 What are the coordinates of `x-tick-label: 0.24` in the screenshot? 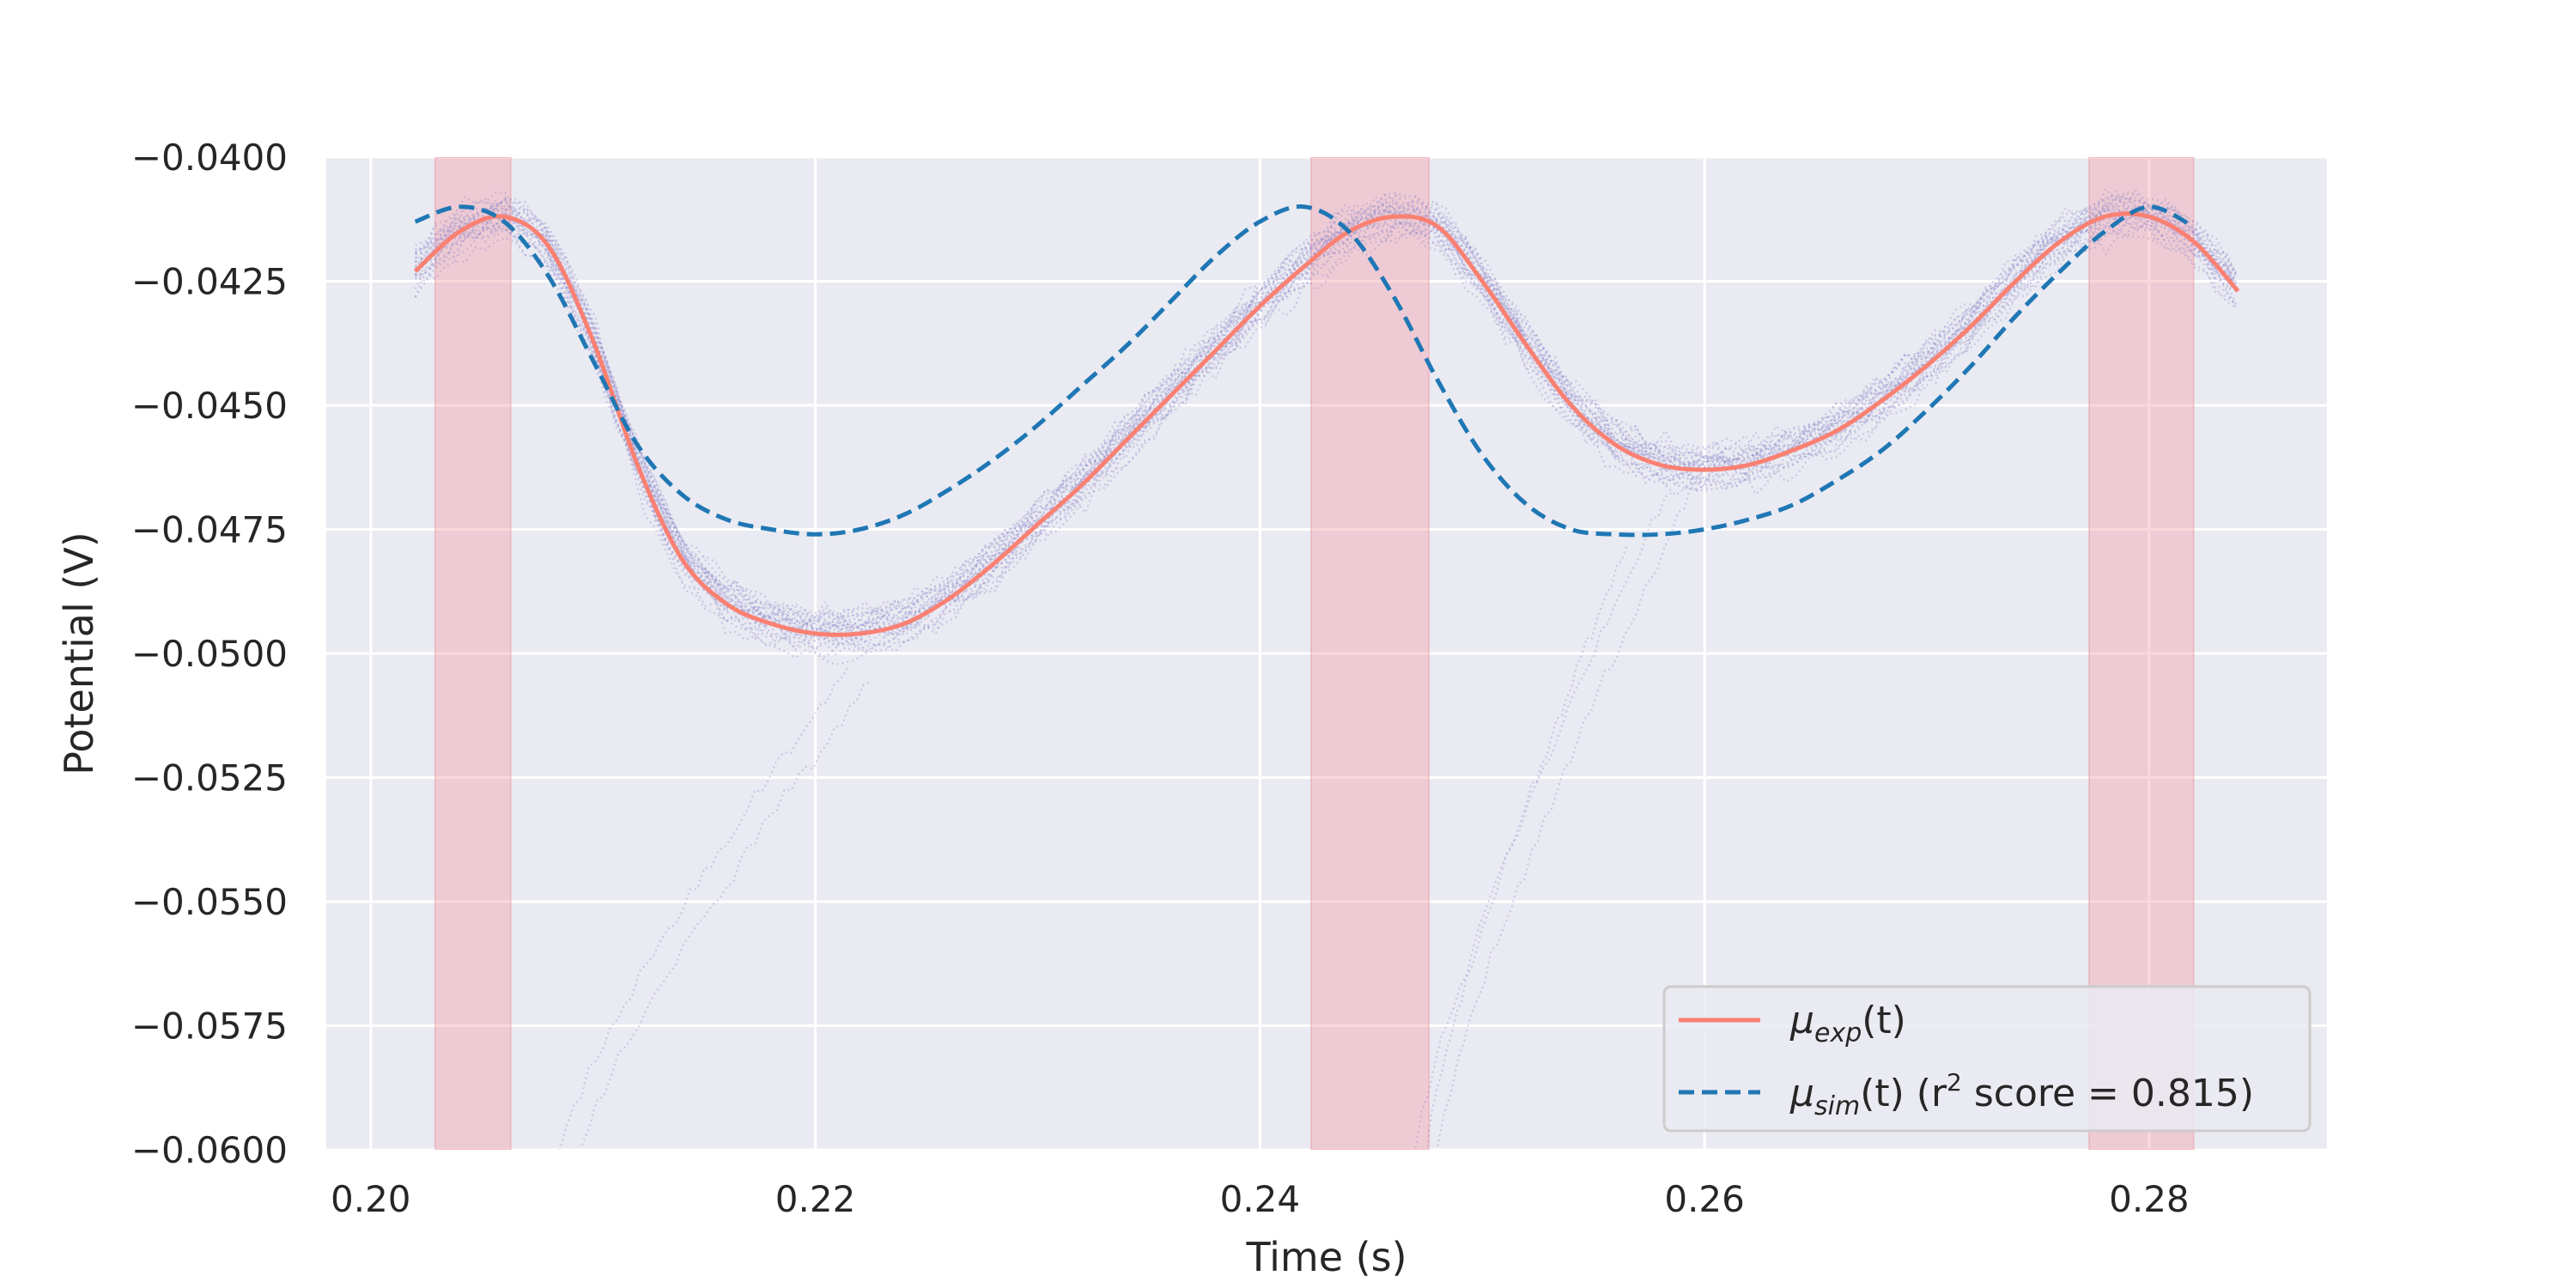 It's located at (1261, 1199).